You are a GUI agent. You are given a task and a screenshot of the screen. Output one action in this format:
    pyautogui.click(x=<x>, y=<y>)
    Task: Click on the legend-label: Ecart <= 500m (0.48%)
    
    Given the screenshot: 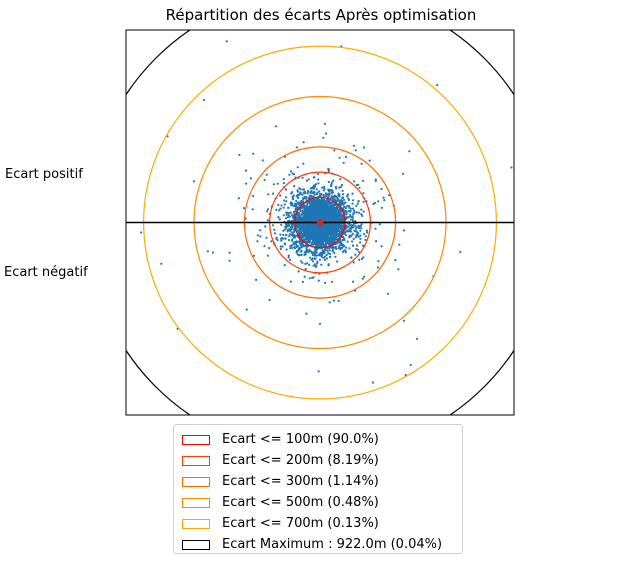 What is the action you would take?
    pyautogui.click(x=300, y=502)
    